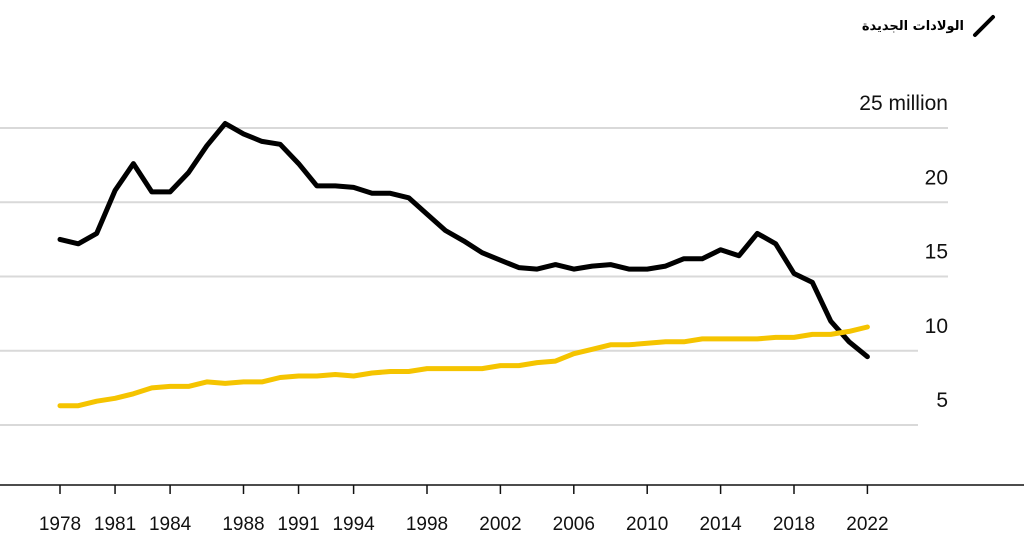  I want to click on legend-label-new-births: الولادات الجديدة, so click(912, 26).